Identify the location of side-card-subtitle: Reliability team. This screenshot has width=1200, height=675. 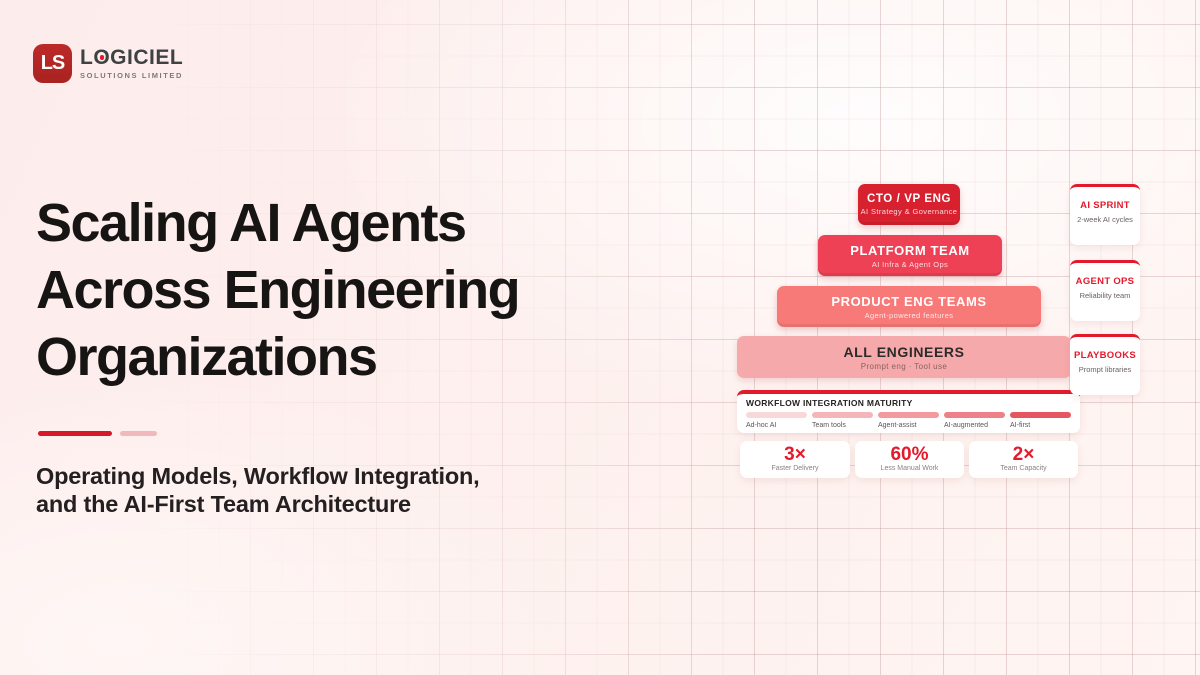
(1105, 295).